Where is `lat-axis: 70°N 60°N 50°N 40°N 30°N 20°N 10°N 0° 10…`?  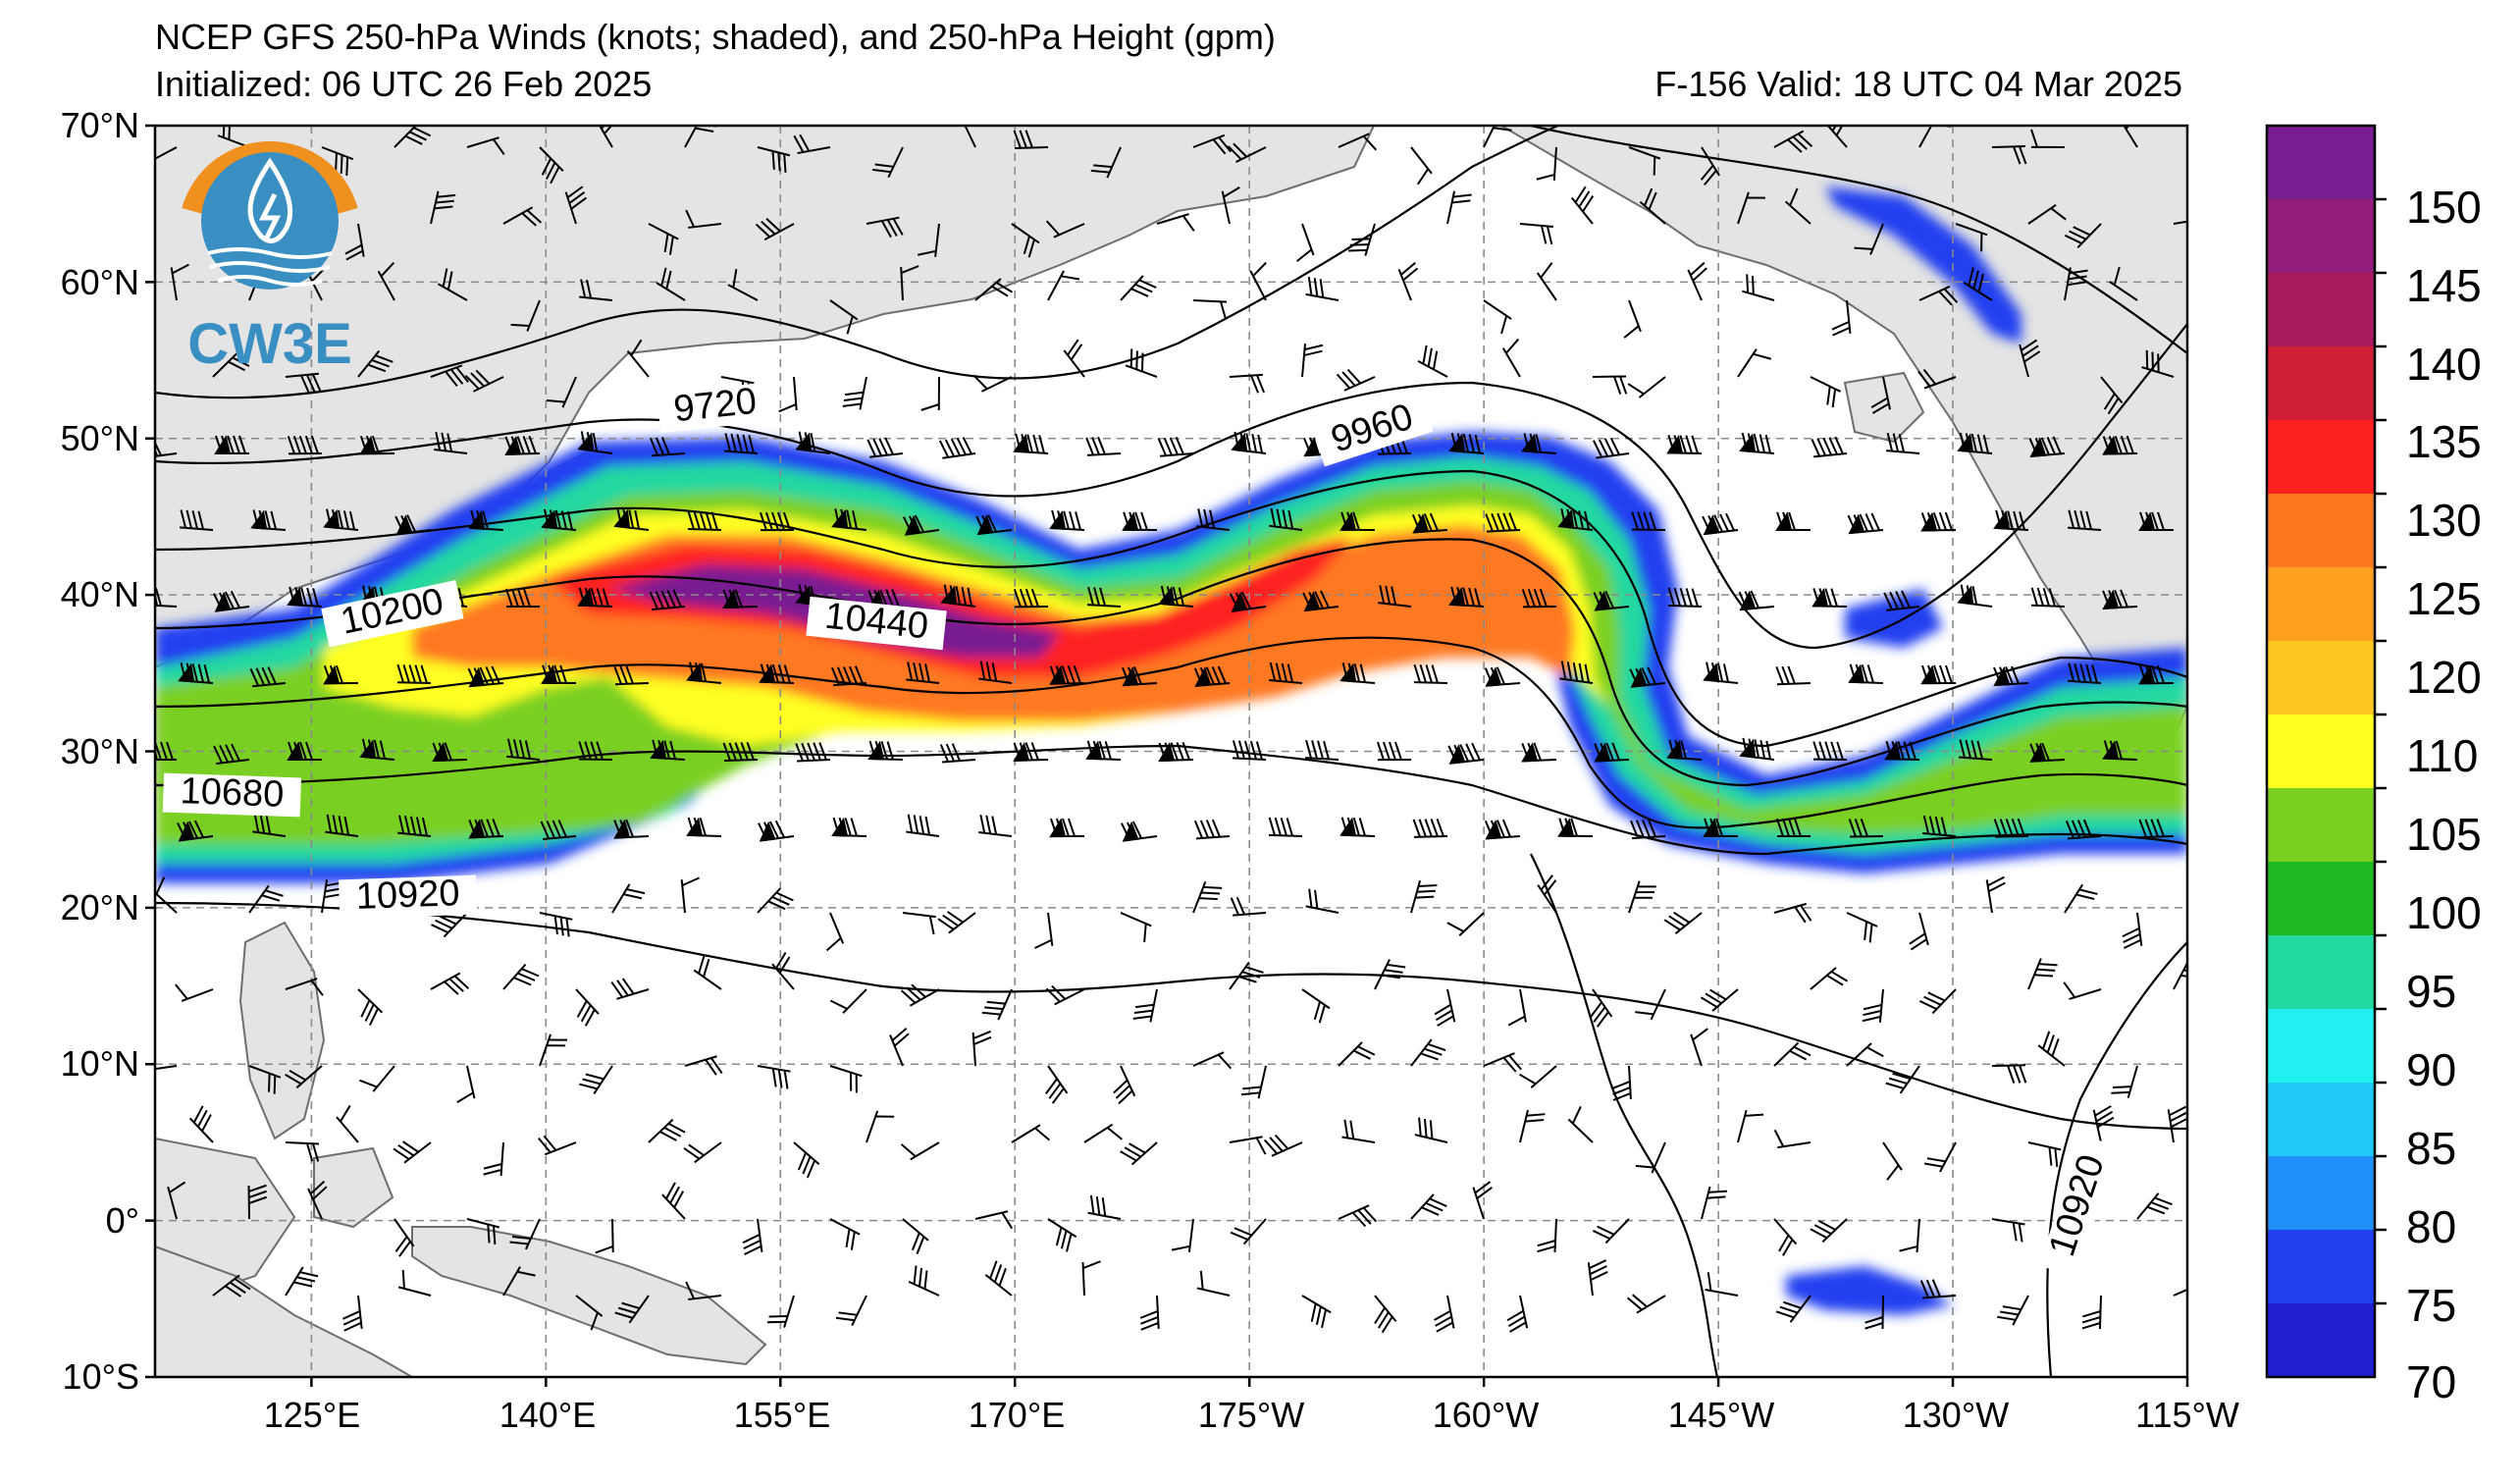
lat-axis: 70°N 60°N 50°N 40°N 30°N 20°N 10°N 0° 10… is located at coordinates (100, 751).